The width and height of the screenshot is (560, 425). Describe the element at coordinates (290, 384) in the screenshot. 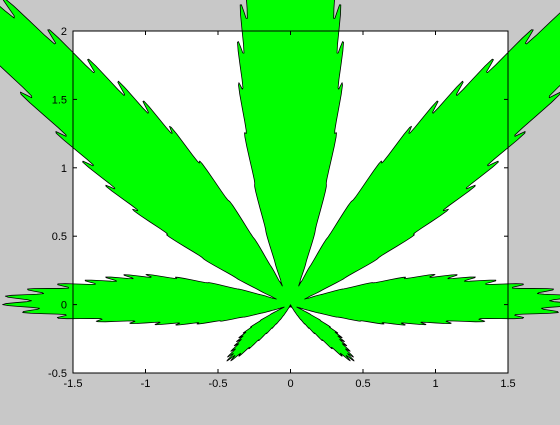

I see `x-tick-label: 0` at that location.